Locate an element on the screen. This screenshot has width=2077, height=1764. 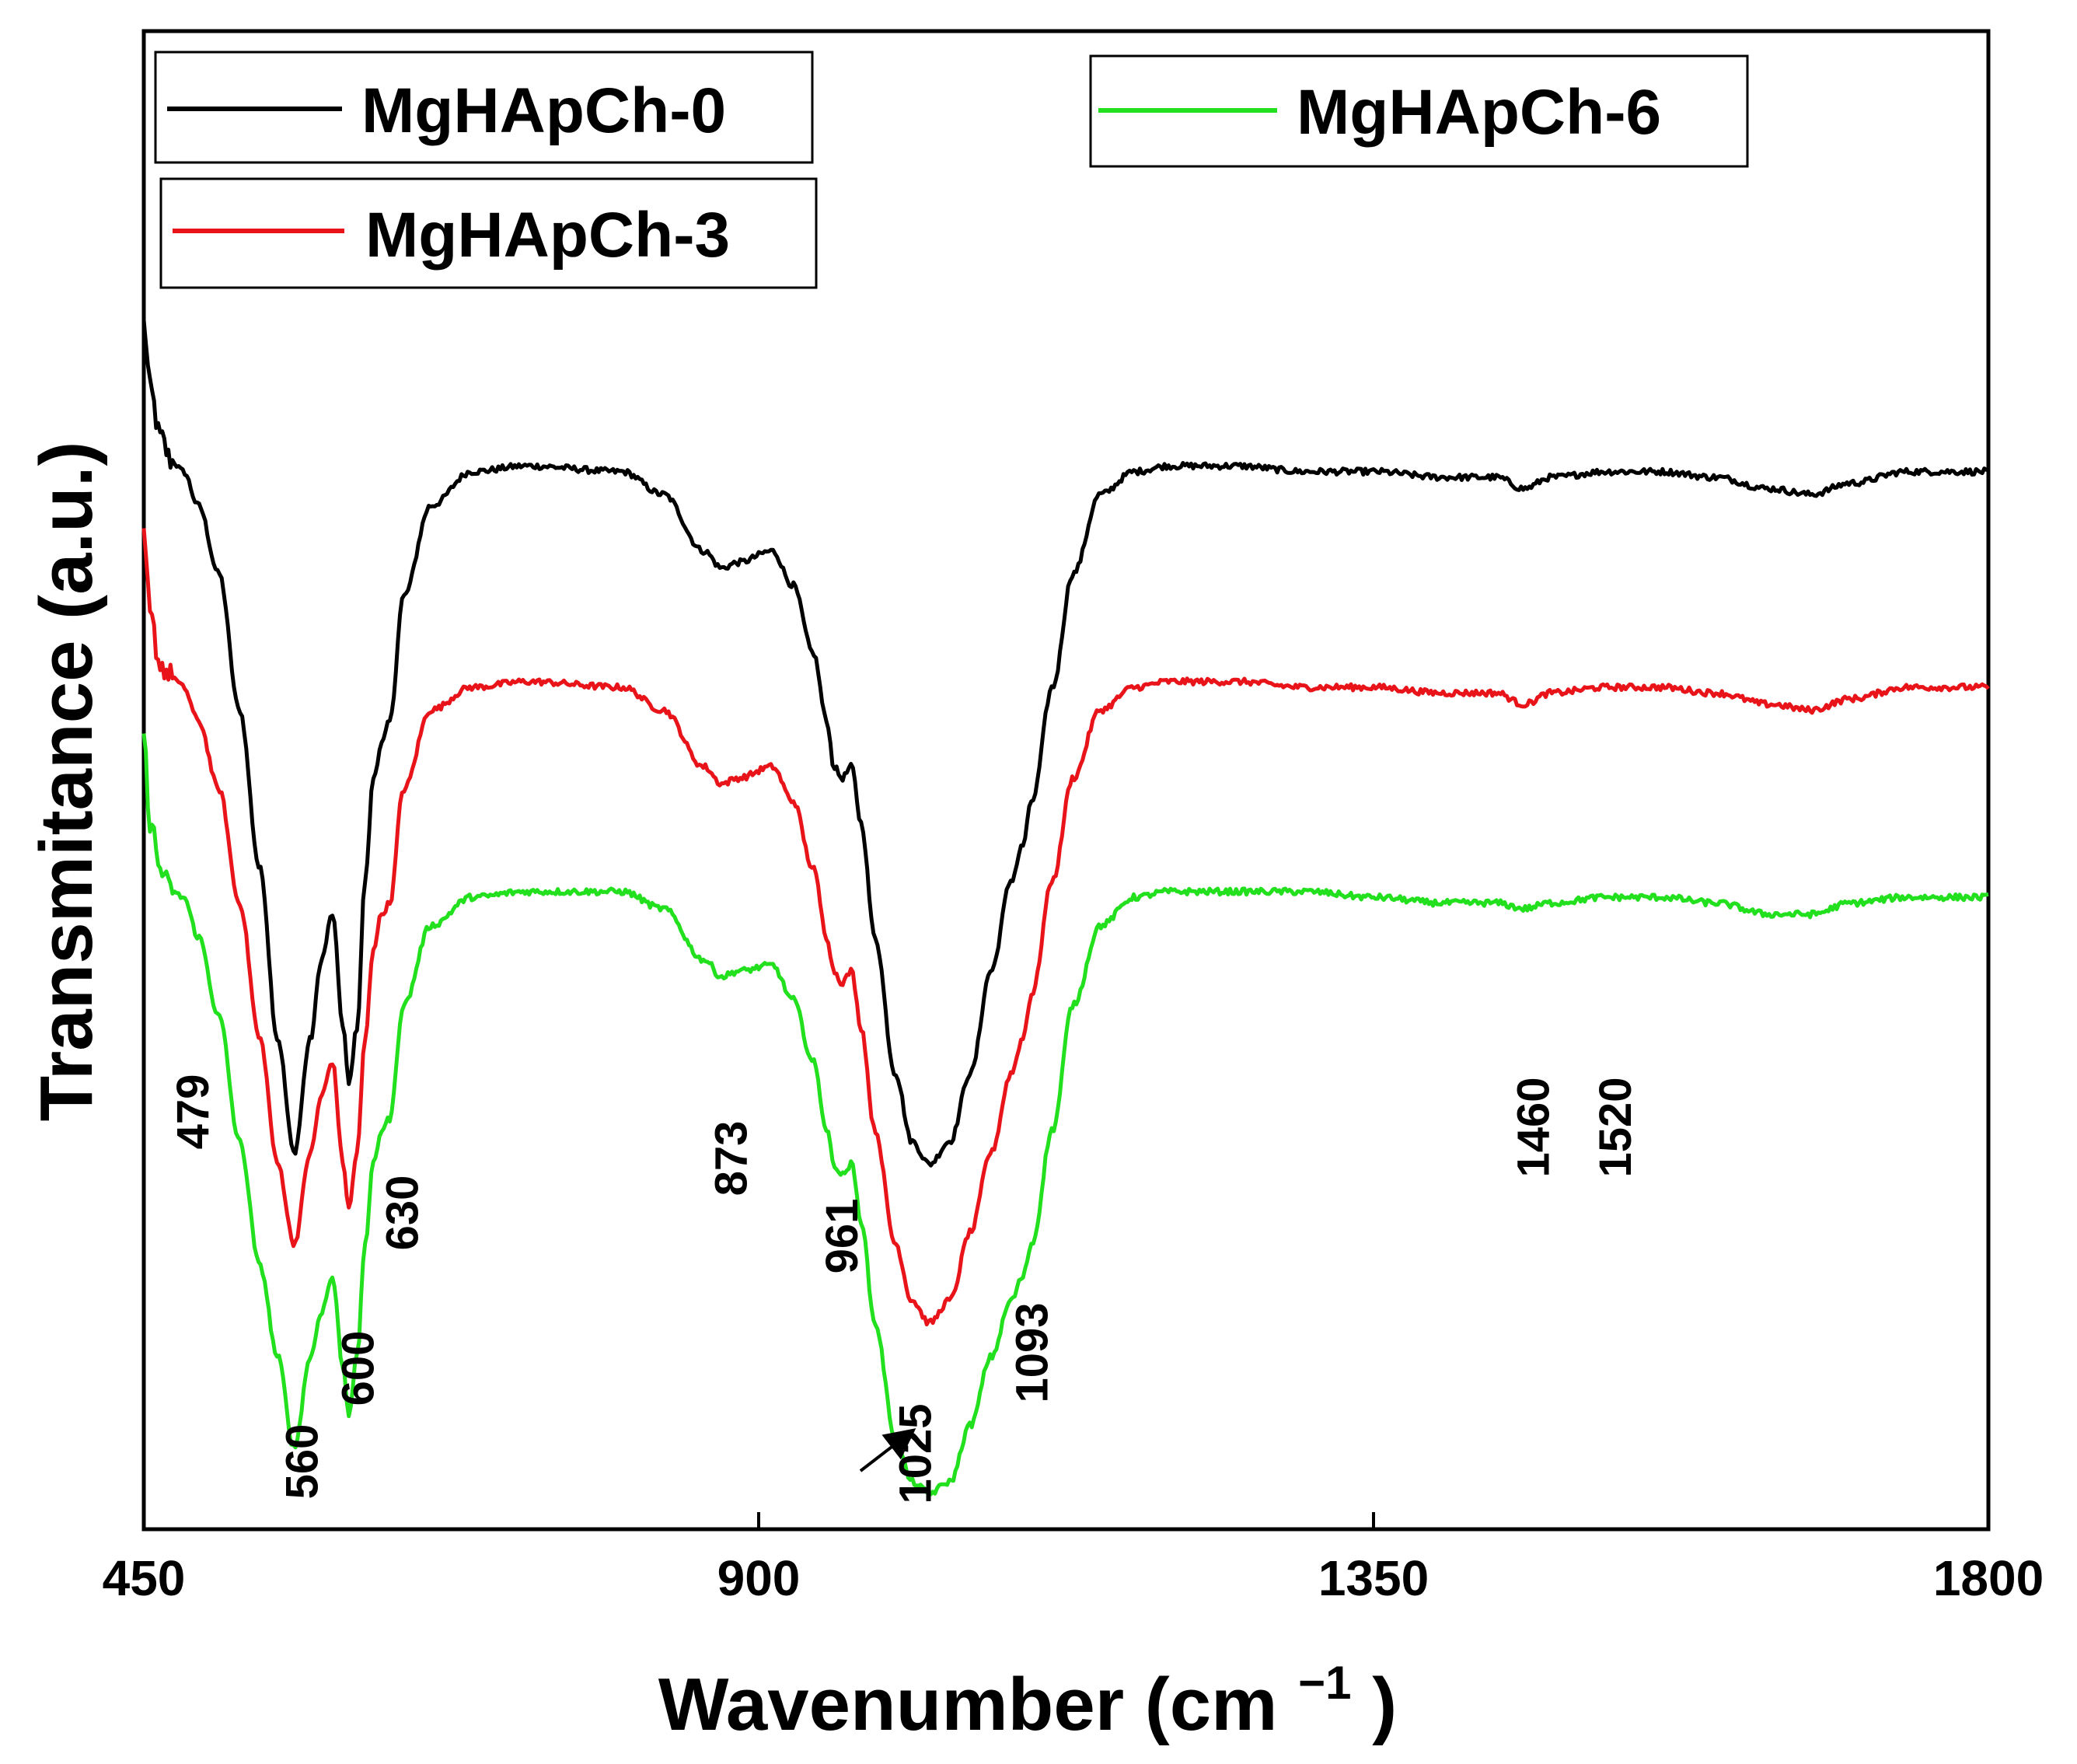
legend-entry-mghapch-6: MgHApCh-6 is located at coordinates (1419, 111).